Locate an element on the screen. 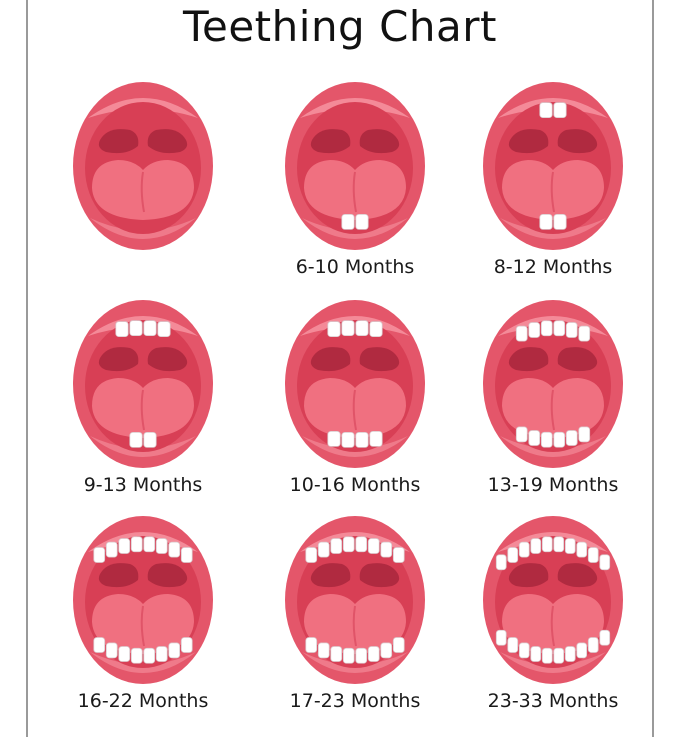  left-border is located at coordinates (27, 368).